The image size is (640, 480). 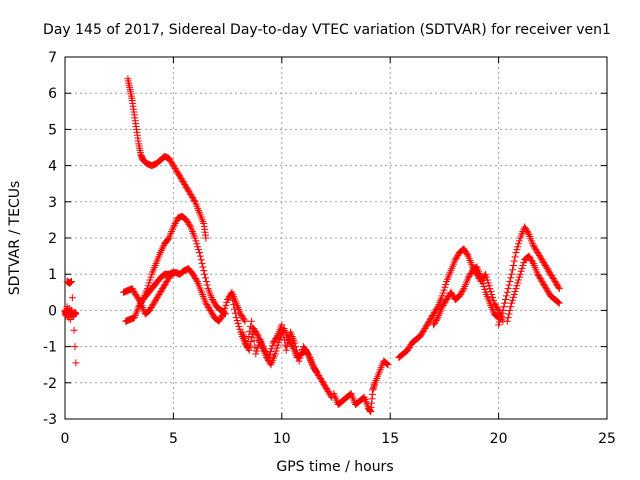 I want to click on y-tick-label: -1, so click(x=50, y=348).